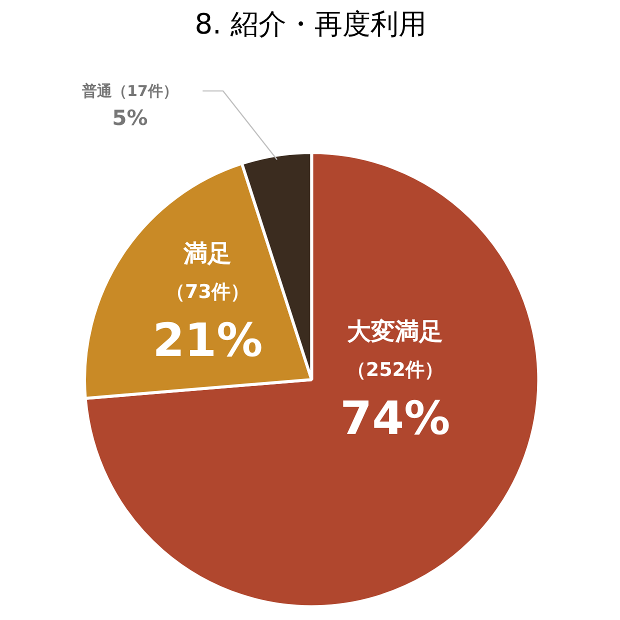  I want to click on chart-title: 8. 紹介・再度利用, so click(310, 24).